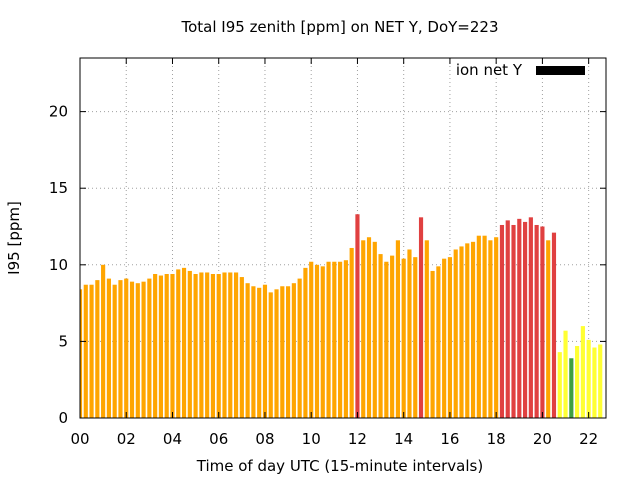  I want to click on x-tick-label: 10, so click(311, 439).